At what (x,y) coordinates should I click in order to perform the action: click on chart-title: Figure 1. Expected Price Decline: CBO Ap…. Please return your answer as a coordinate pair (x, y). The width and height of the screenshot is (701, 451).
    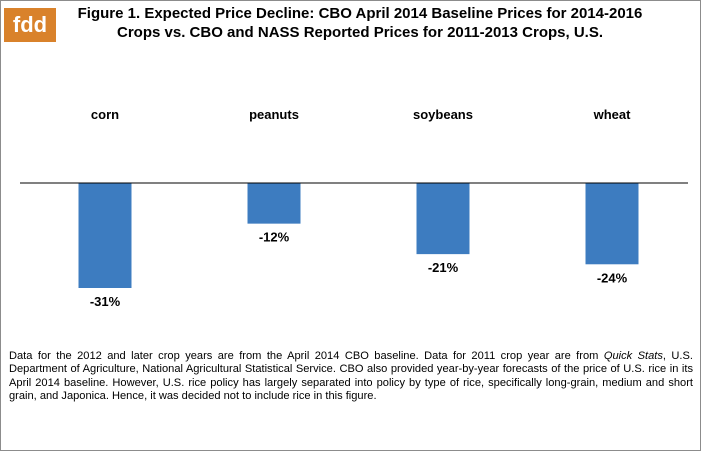
    Looking at the image, I should click on (360, 23).